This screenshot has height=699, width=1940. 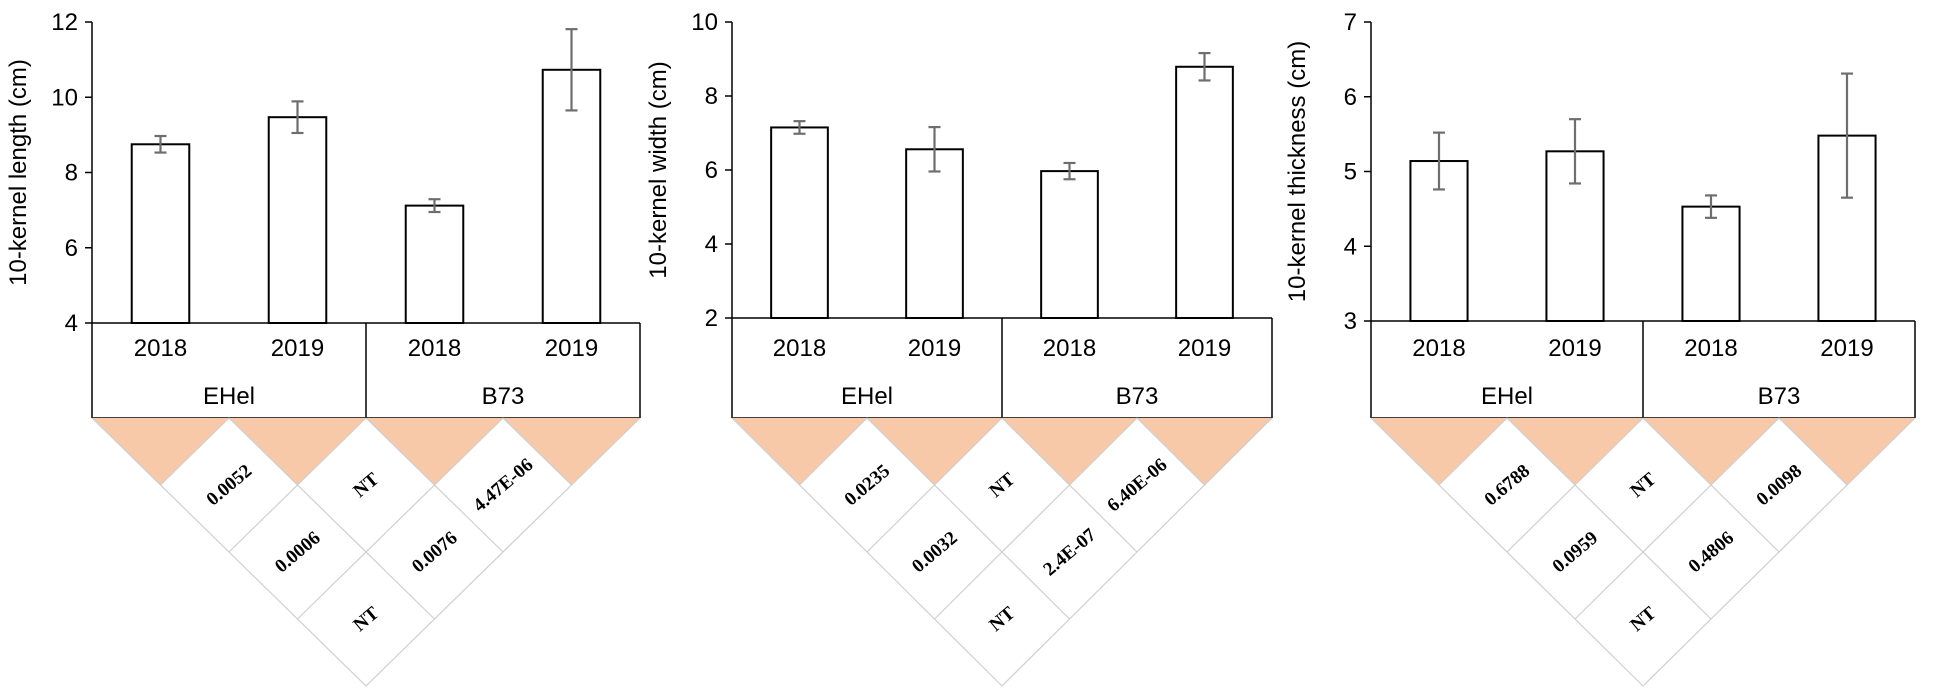 What do you see at coordinates (230, 486) in the screenshot?
I see `p-value-adjacent: 0.0052` at bounding box center [230, 486].